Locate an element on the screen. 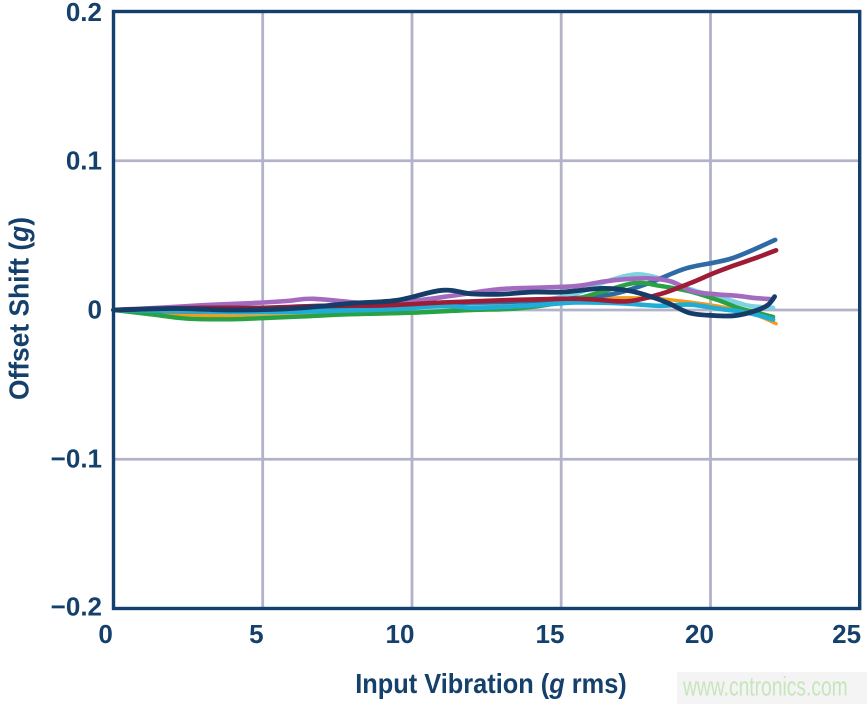 Image resolution: width=867 pixels, height=704 pixels. svg-text: 25 is located at coordinates (846, 634).